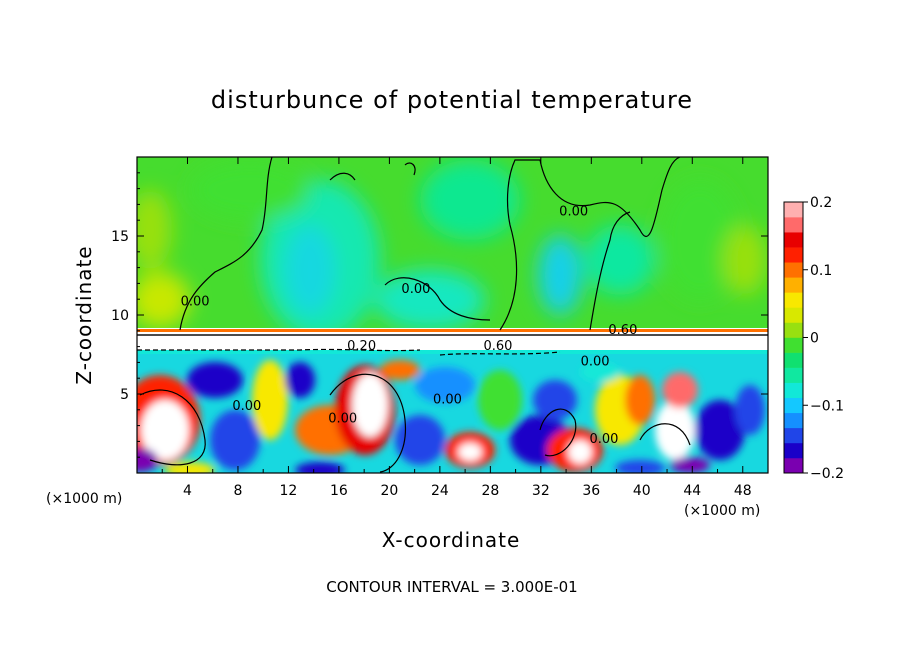 This screenshot has height=654, width=904. I want to click on x-tick-label: 24, so click(440, 491).